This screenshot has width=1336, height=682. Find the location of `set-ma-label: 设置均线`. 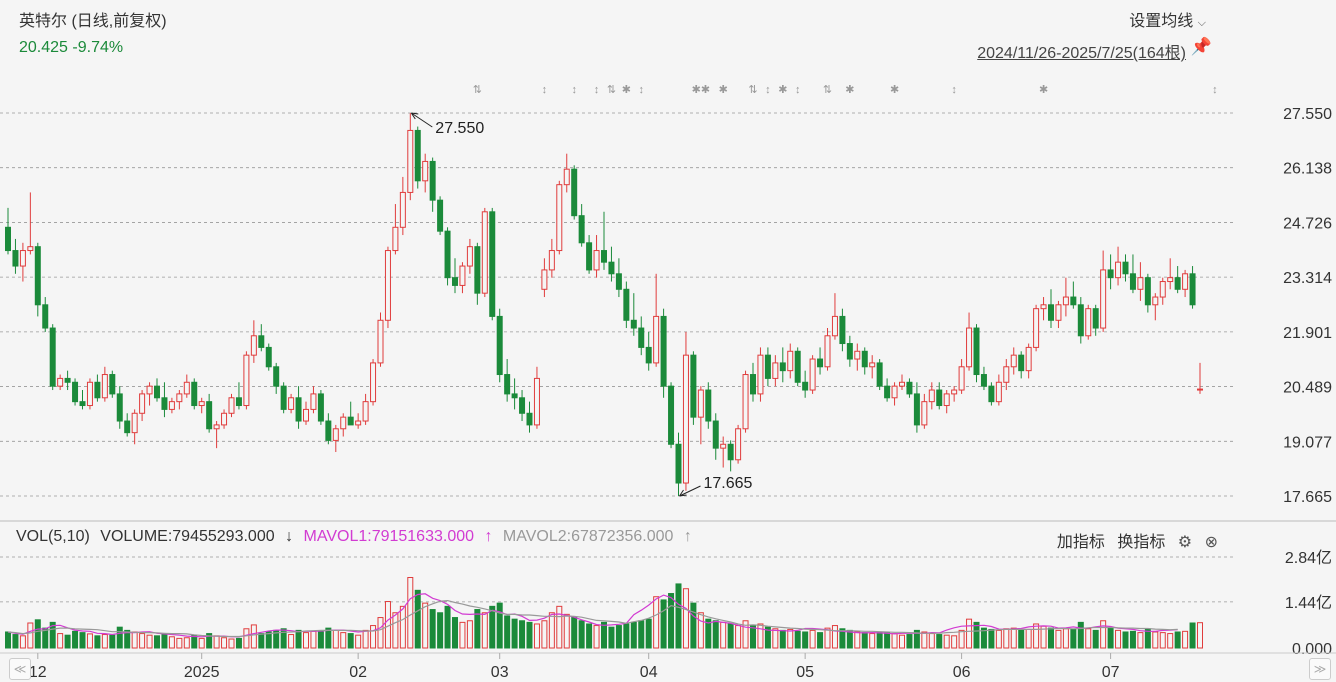

set-ma-label: 设置均线 is located at coordinates (1161, 21).